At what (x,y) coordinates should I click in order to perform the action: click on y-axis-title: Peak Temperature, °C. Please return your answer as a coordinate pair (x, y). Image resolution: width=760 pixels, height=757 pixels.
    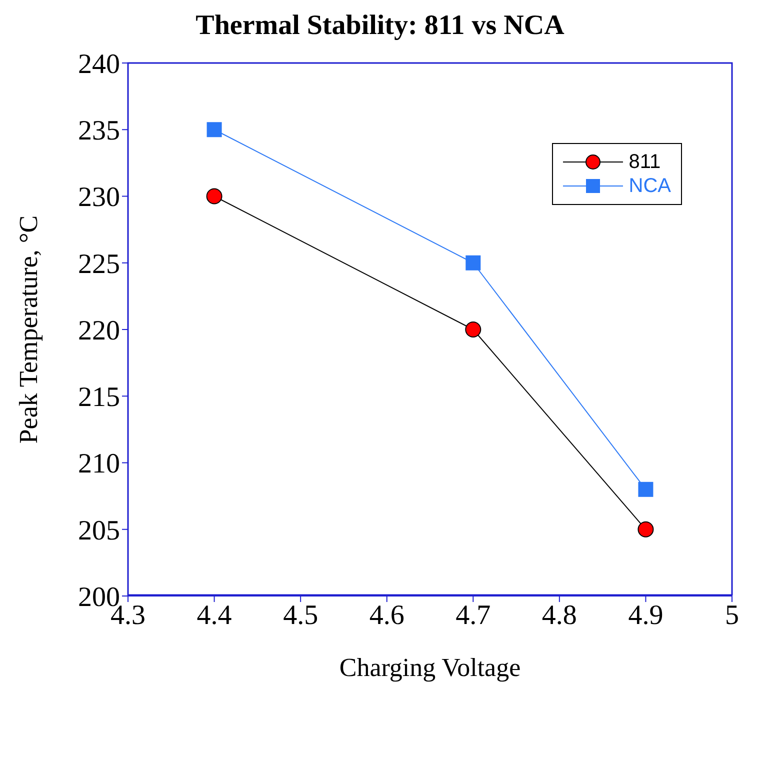
    Looking at the image, I should click on (29, 329).